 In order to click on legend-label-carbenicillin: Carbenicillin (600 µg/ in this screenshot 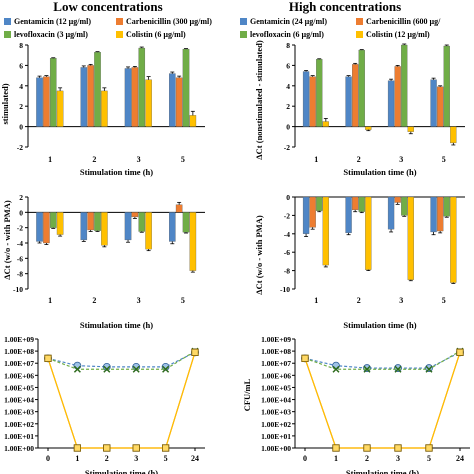, I will do `click(403, 21)`.